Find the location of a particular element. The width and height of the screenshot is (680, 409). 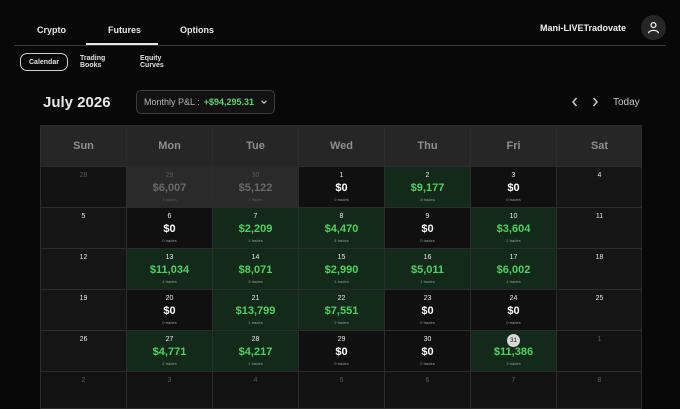

calendar-day-cell: 22 $7,551 2 trades is located at coordinates (342, 310).